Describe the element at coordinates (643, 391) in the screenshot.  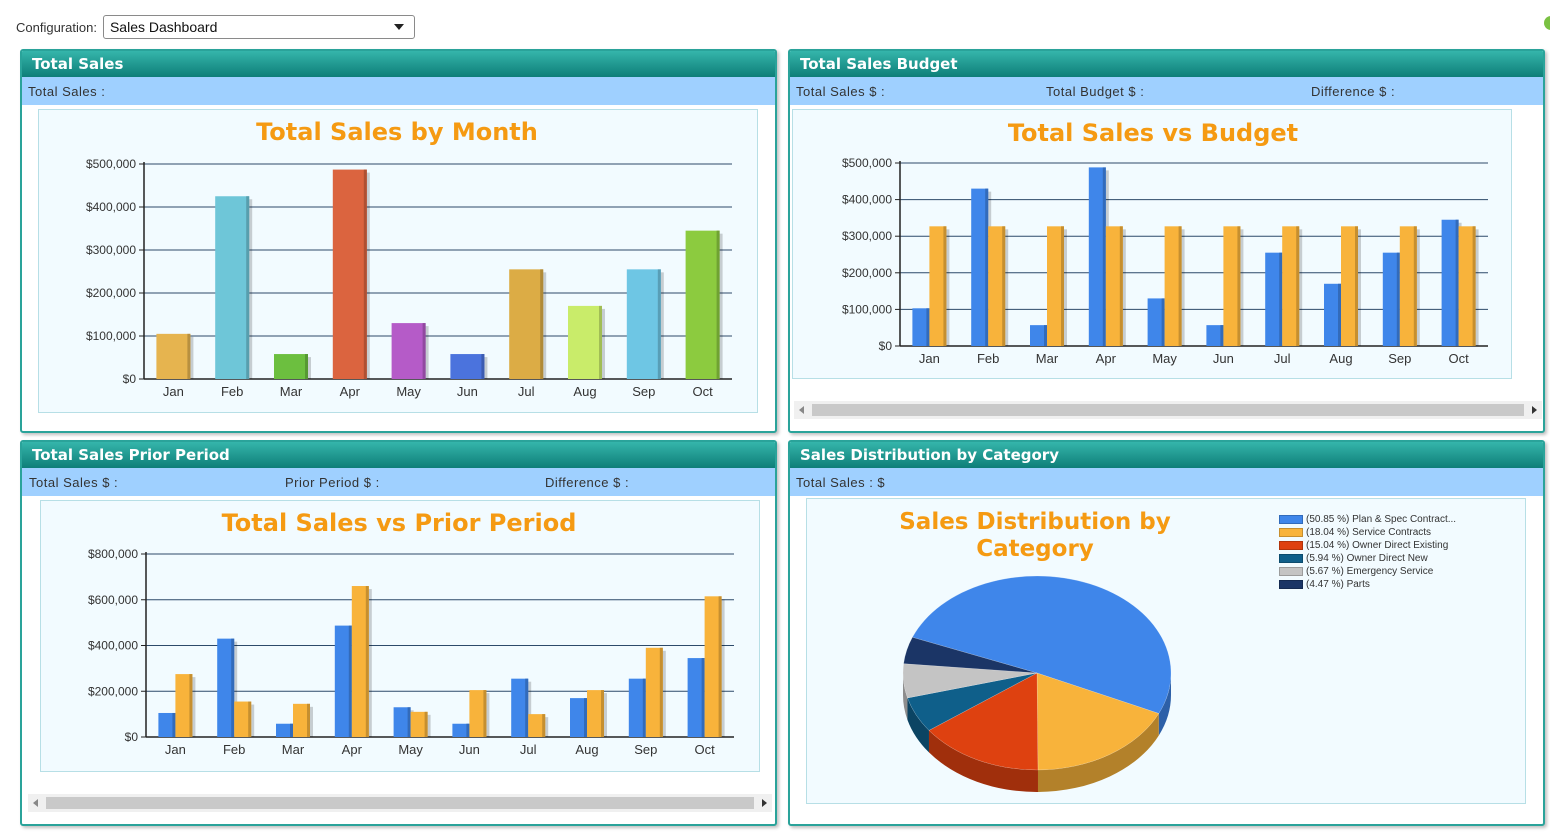
I see `x-tick-label: Sep` at that location.